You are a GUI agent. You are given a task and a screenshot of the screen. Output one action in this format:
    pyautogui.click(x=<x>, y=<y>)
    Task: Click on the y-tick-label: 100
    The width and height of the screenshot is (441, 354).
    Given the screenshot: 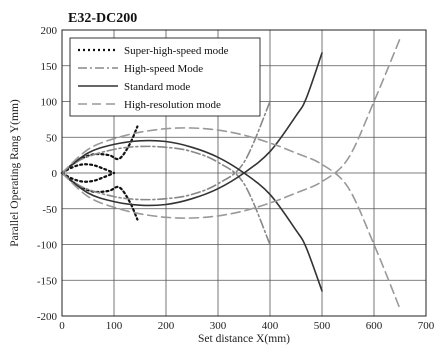 What is the action you would take?
    pyautogui.click(x=49, y=103)
    